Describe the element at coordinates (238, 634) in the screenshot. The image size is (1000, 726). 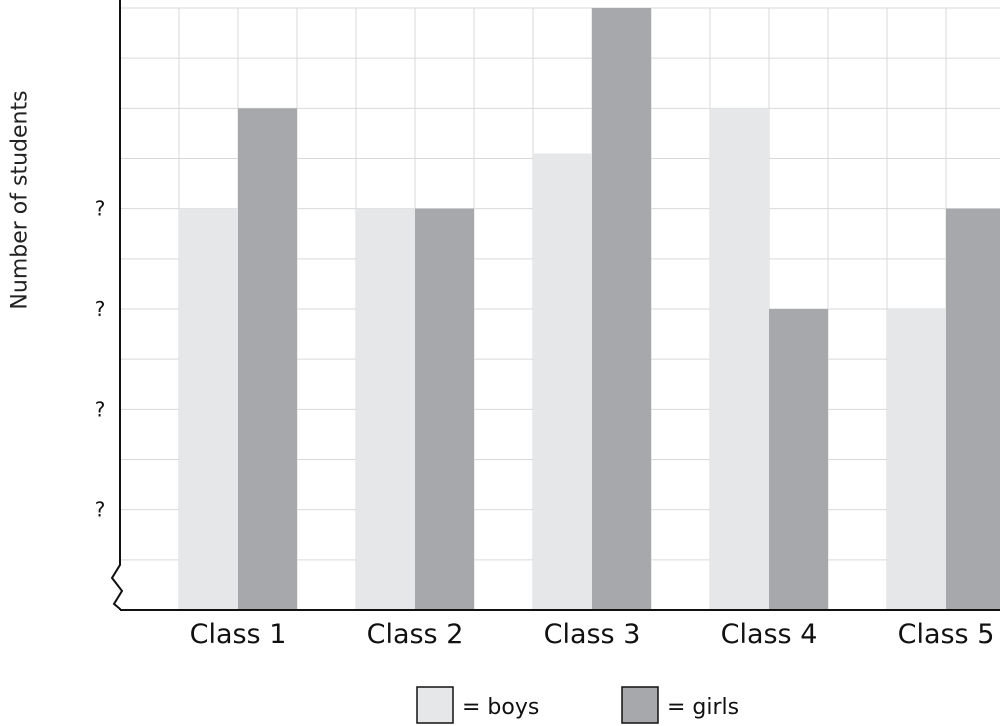
I see `x-tick-label: Class 1` at that location.